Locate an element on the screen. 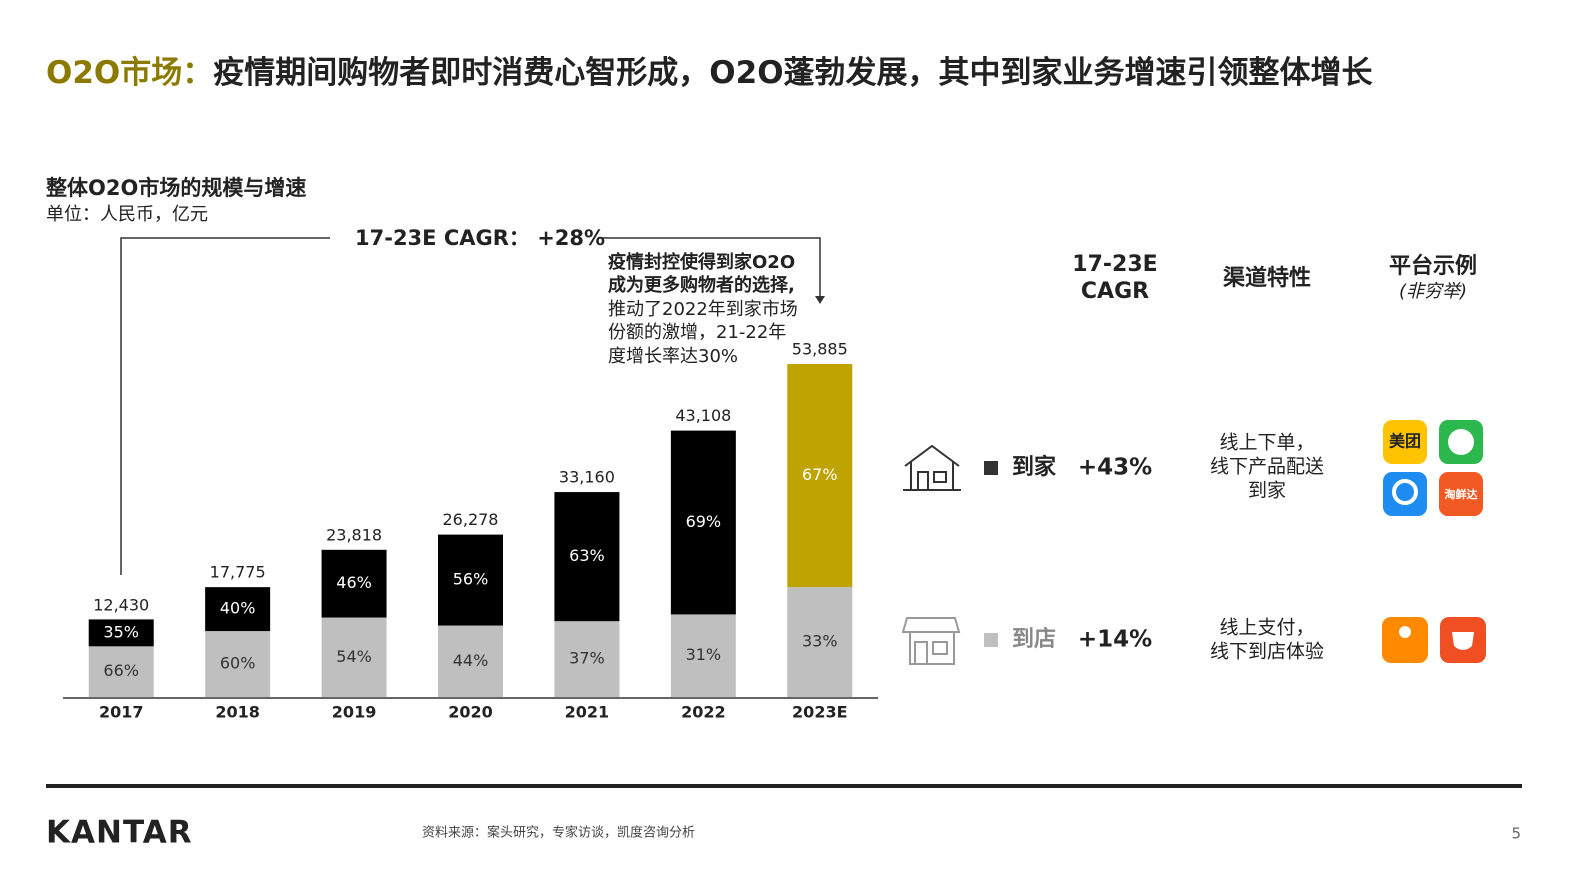  row-channel: 线上支付， is located at coordinates (1266, 628).